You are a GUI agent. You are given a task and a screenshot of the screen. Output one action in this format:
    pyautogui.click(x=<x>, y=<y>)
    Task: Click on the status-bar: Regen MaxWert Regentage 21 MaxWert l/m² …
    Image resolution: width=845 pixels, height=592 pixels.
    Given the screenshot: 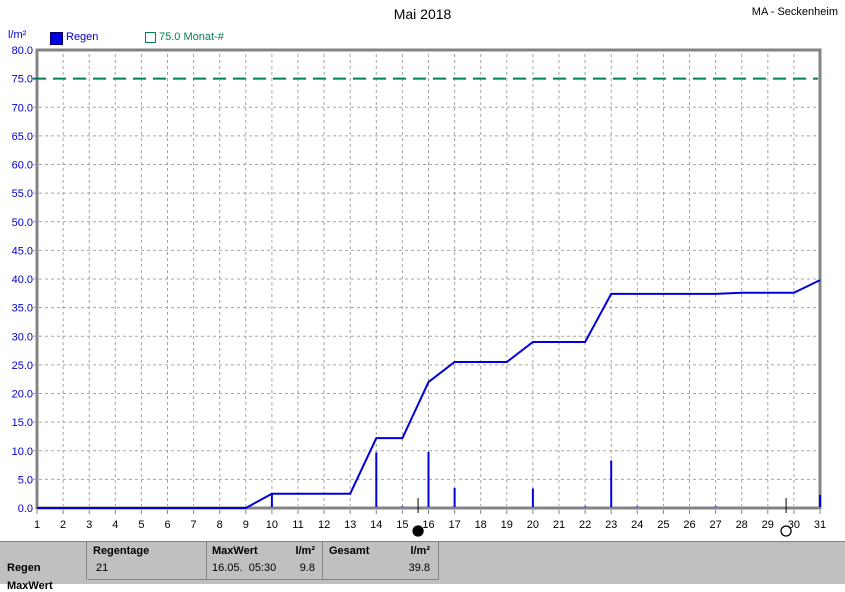 What is the action you would take?
    pyautogui.click(x=422, y=566)
    